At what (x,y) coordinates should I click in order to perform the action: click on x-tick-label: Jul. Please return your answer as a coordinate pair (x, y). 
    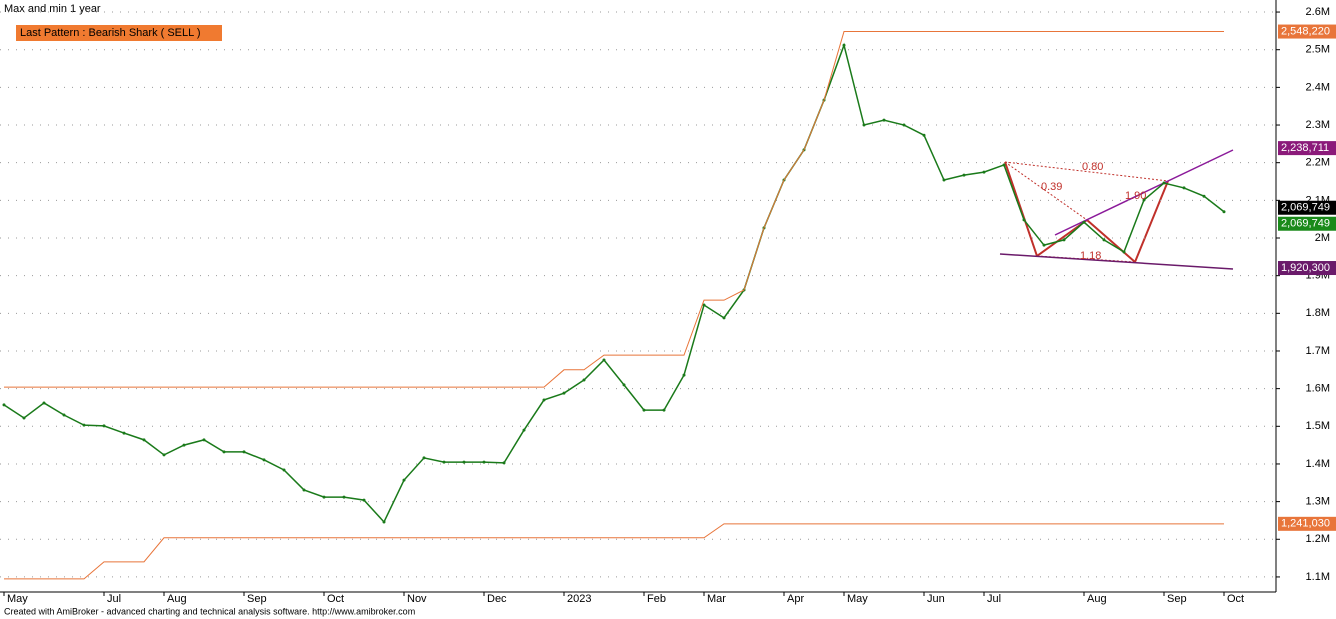
    Looking at the image, I should click on (994, 599).